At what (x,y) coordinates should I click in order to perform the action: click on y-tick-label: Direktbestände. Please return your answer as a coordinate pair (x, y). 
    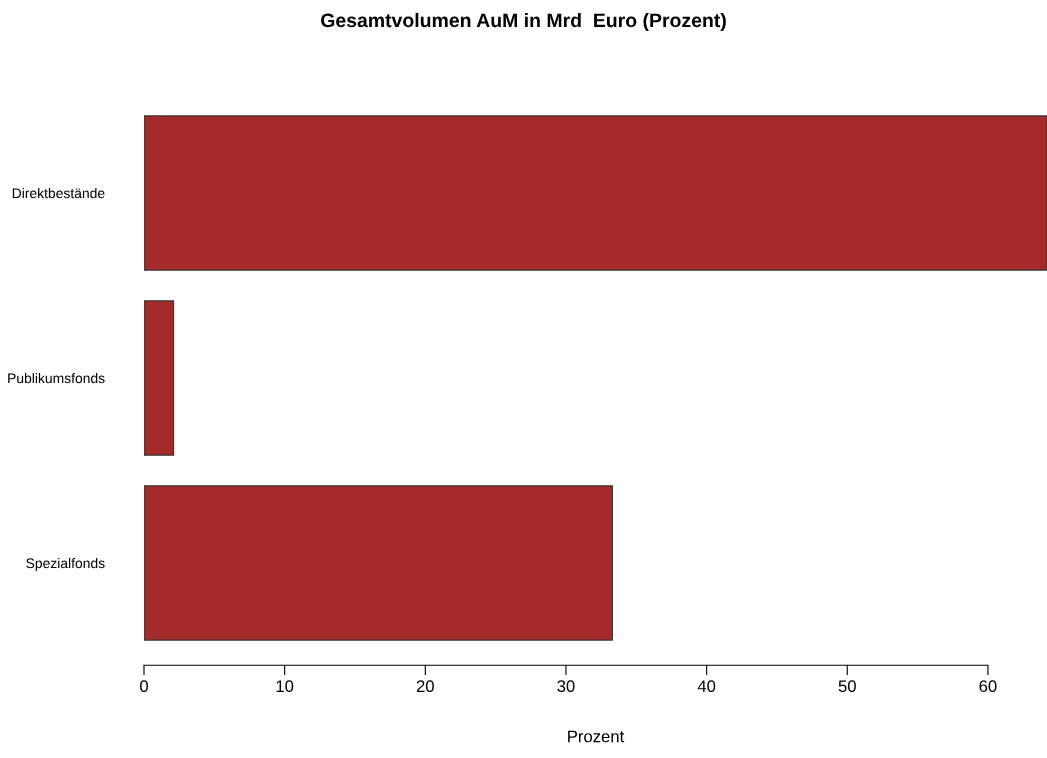
    Looking at the image, I should click on (58, 193).